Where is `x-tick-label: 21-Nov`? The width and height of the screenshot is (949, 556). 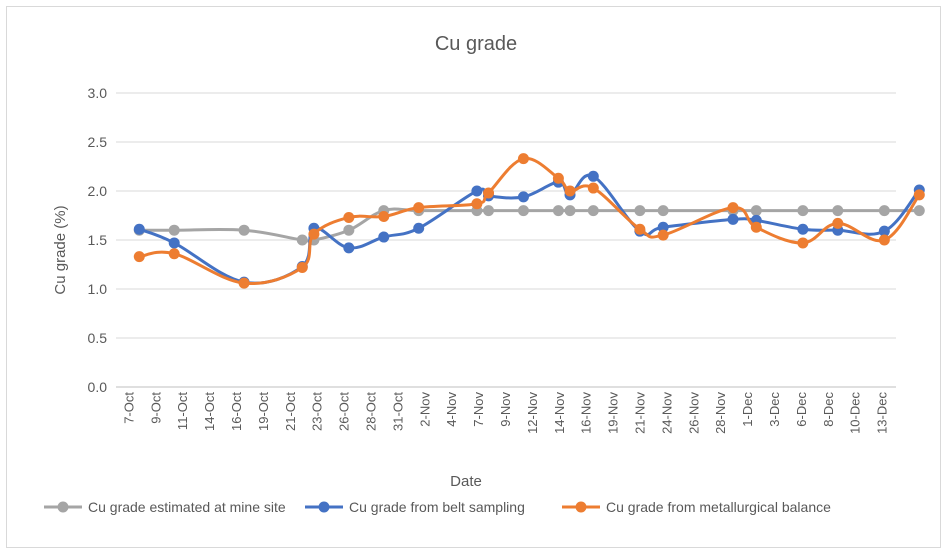
x-tick-label: 21-Nov is located at coordinates (639, 413).